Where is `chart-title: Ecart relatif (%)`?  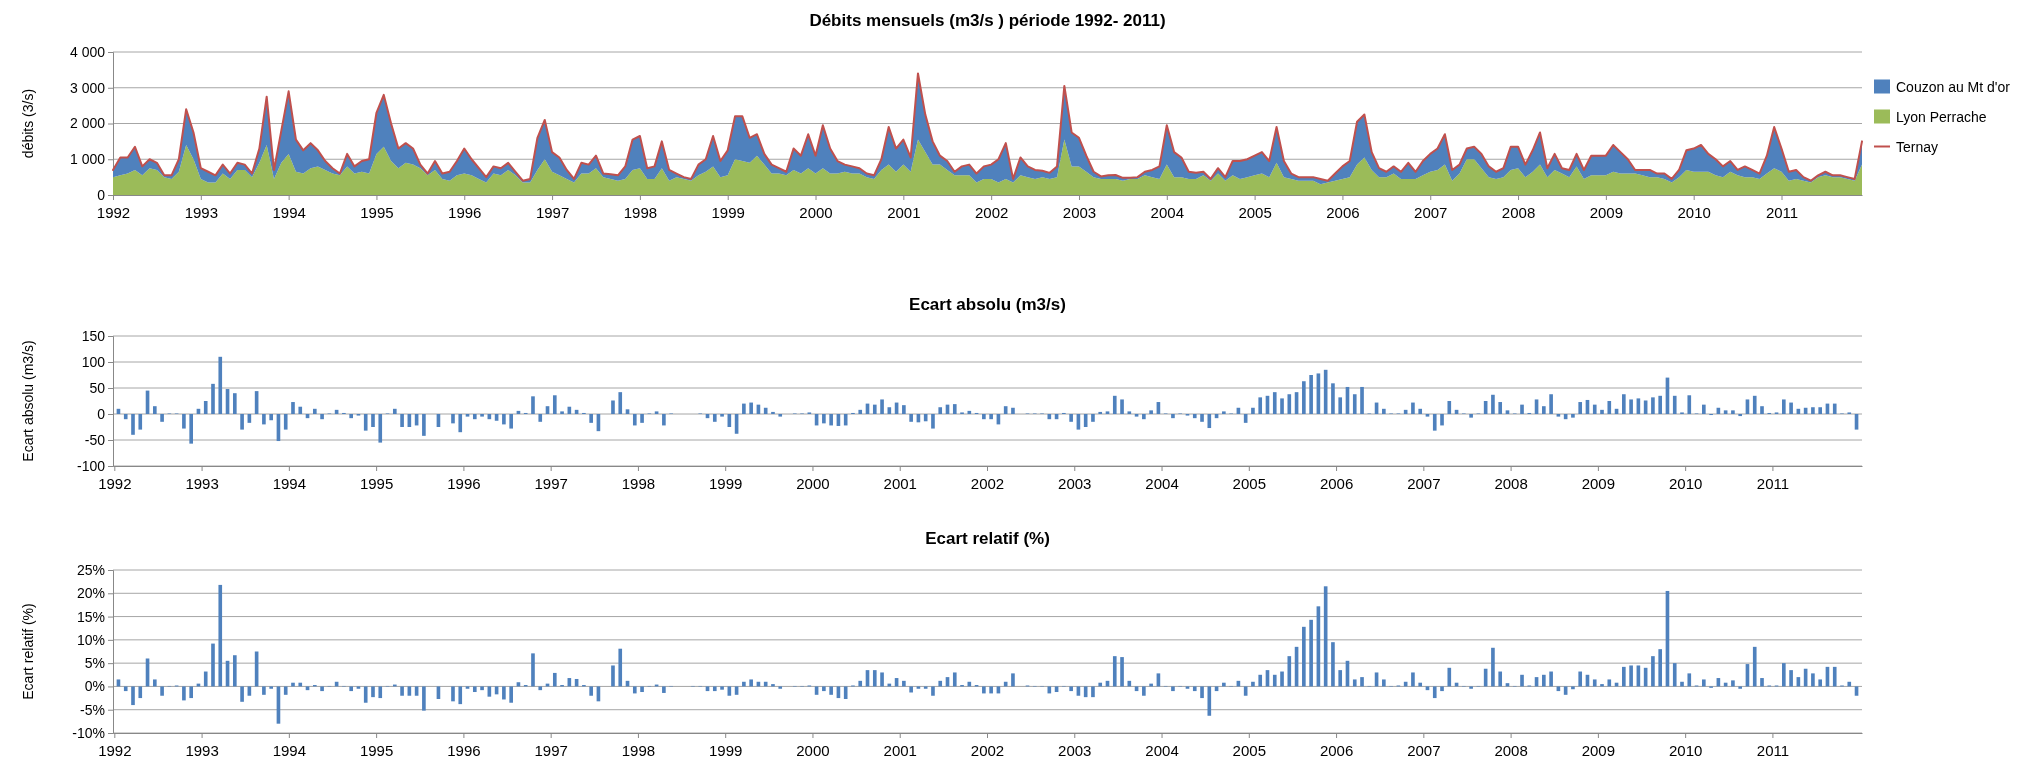 chart-title: Ecart relatif (%) is located at coordinates (987, 538).